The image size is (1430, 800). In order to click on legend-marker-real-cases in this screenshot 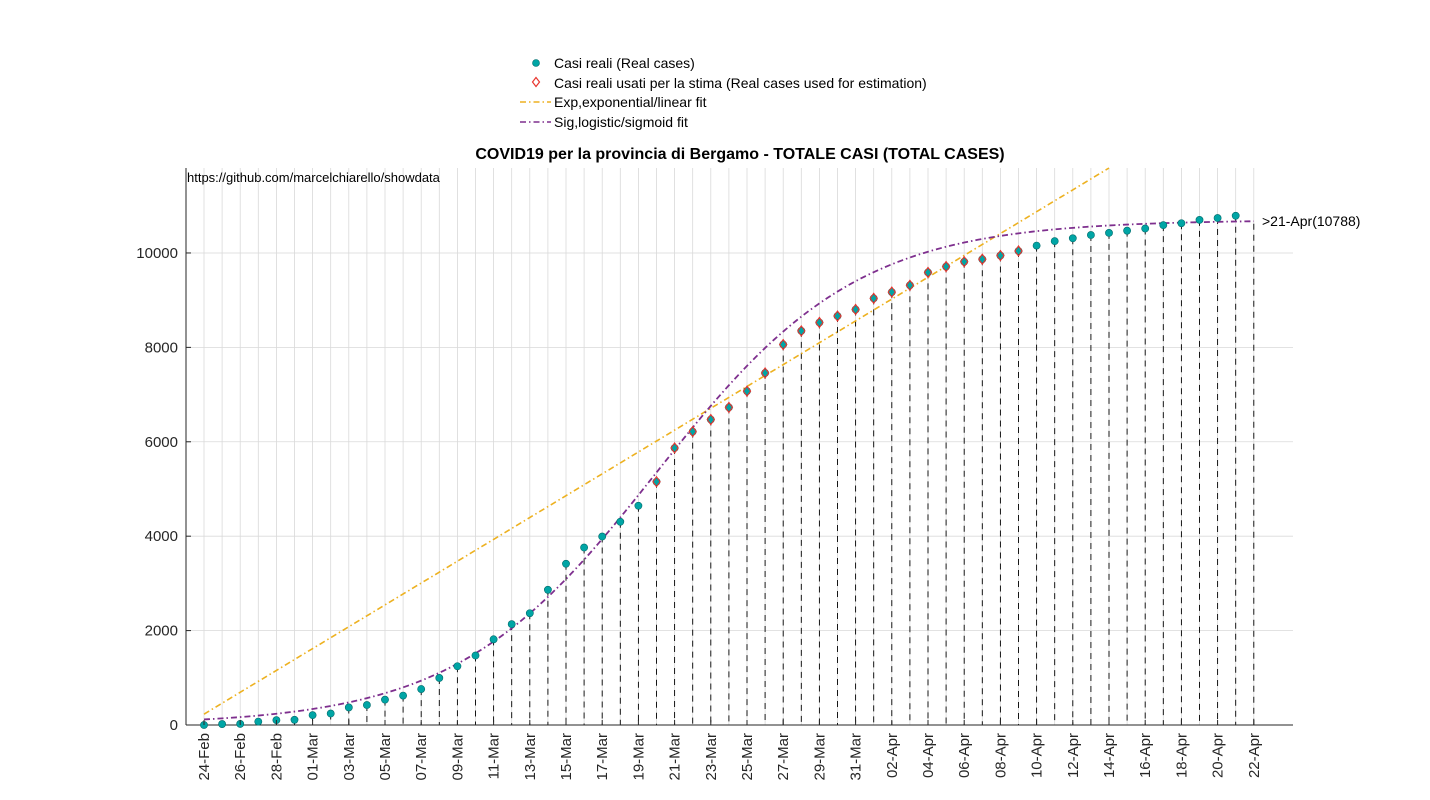, I will do `click(536, 63)`.